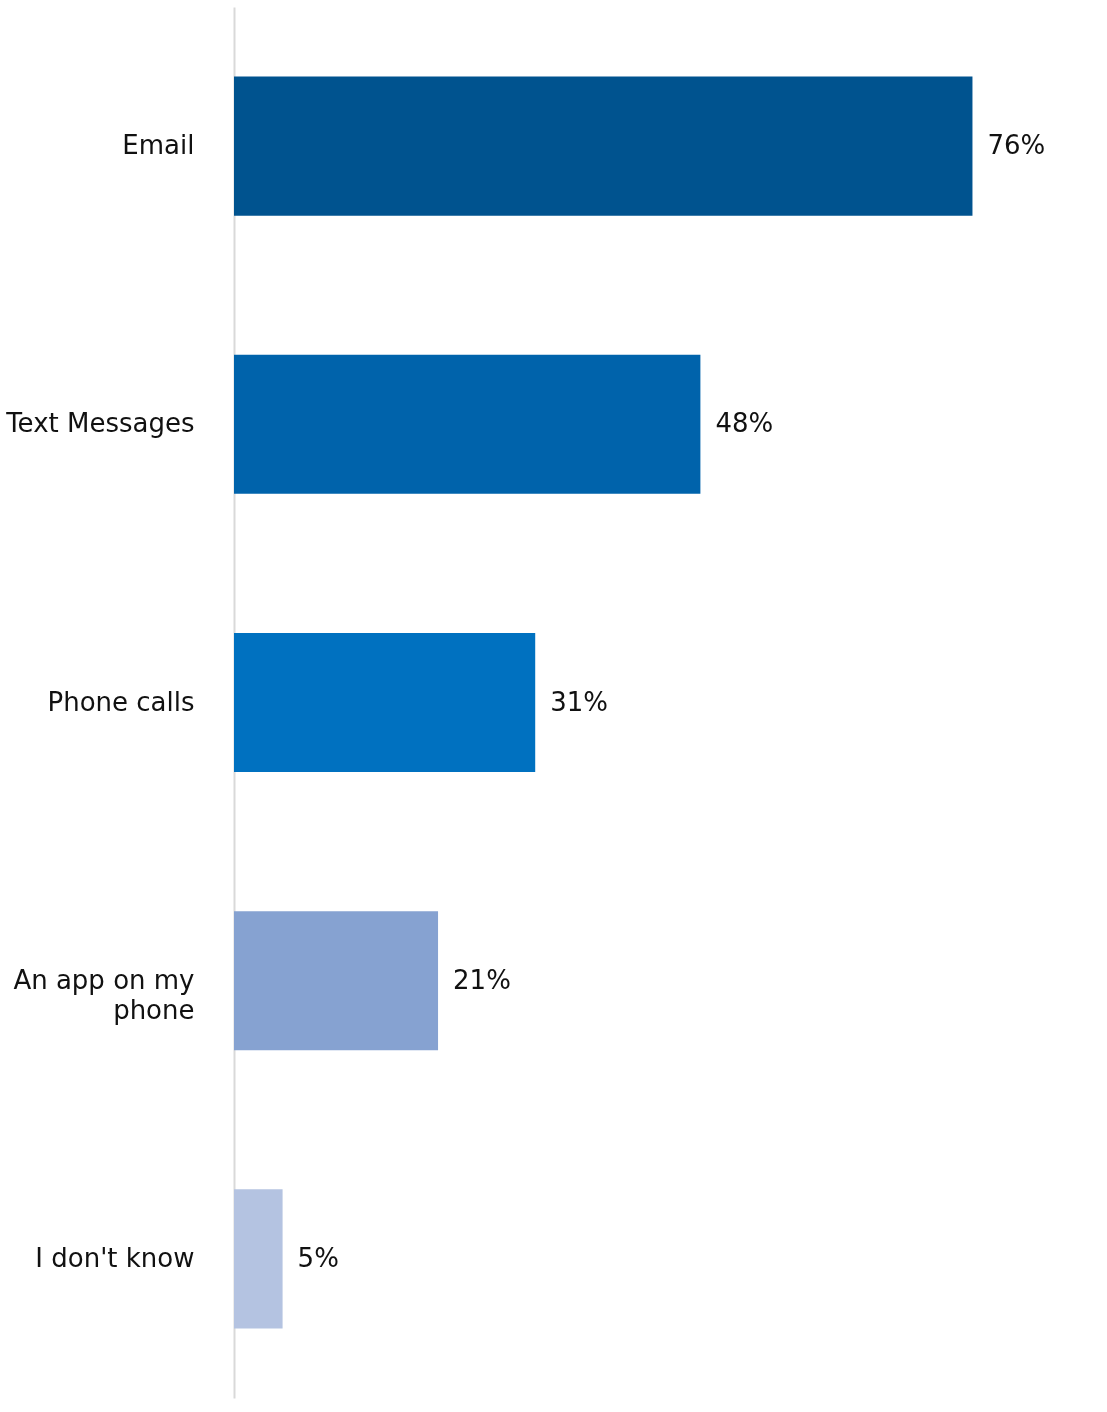 The width and height of the screenshot is (1107, 1412). I want to click on data-label: 48%, so click(744, 423).